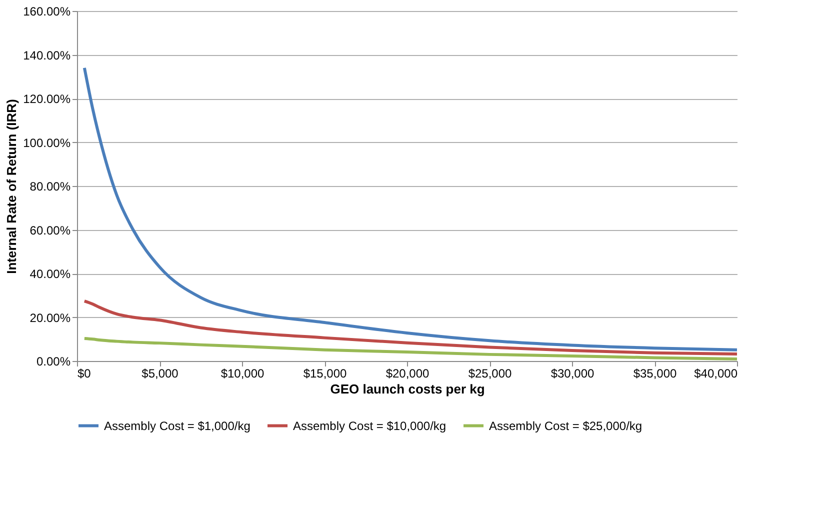  What do you see at coordinates (242, 373) in the screenshot?
I see `x-tick-label: $10,000` at bounding box center [242, 373].